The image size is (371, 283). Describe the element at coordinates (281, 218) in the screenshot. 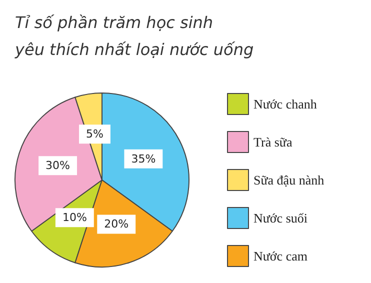

I see `legend-label: Nước suối` at that location.